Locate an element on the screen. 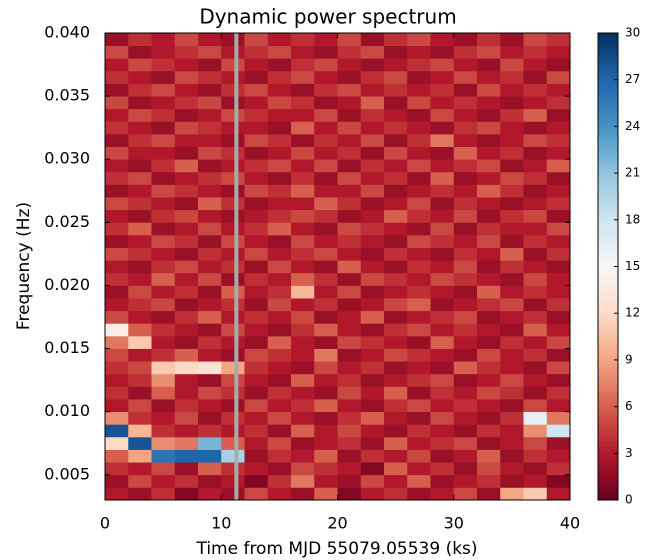  x-axis-label: Time from MJD 55079.05539 (ks) is located at coordinates (336, 549).